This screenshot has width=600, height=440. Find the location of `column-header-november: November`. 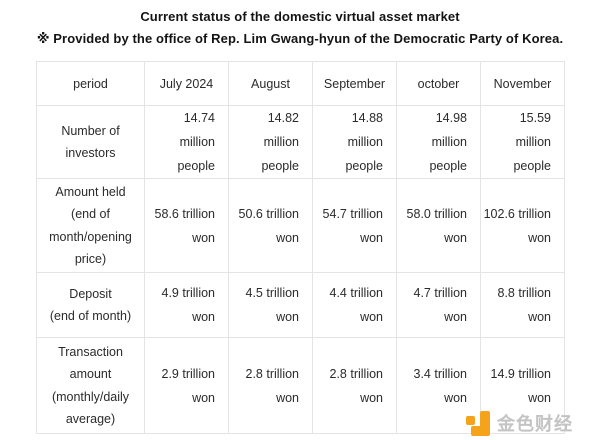

column-header-november: November is located at coordinates (522, 83).